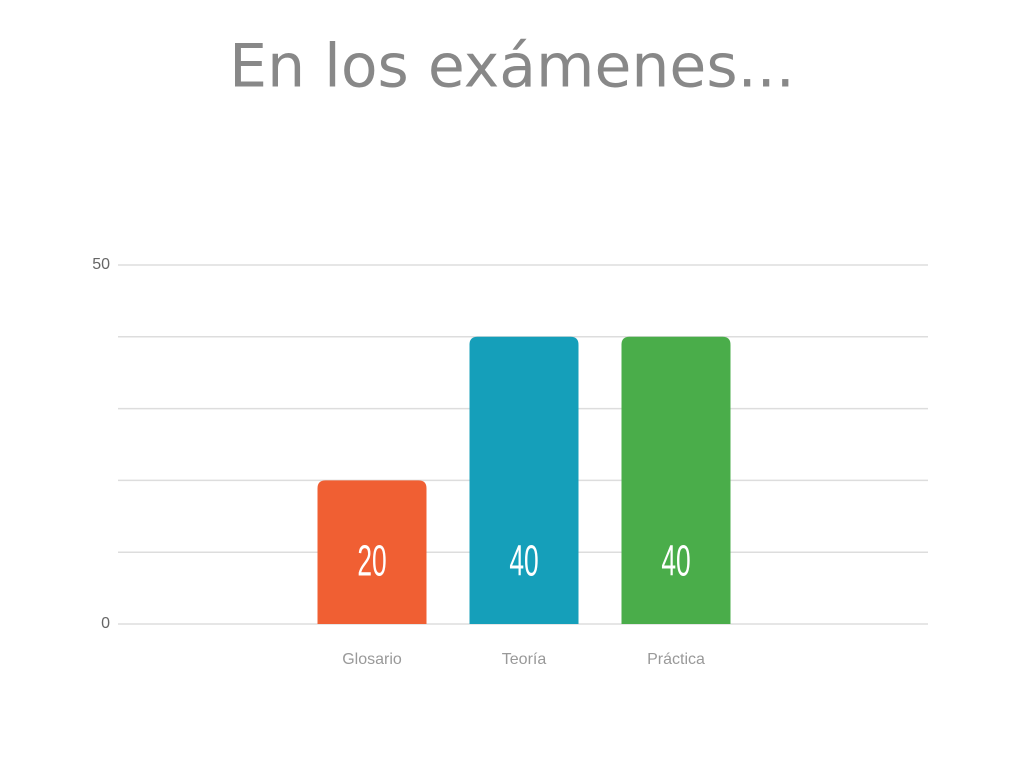 Image resolution: width=1024 pixels, height=768 pixels. Describe the element at coordinates (105, 623) in the screenshot. I see `y-tick-label: 0` at that location.